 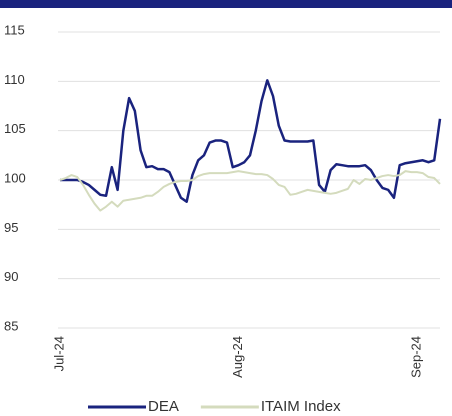 What do you see at coordinates (163, 406) in the screenshot?
I see `legend-label: DEA` at bounding box center [163, 406].